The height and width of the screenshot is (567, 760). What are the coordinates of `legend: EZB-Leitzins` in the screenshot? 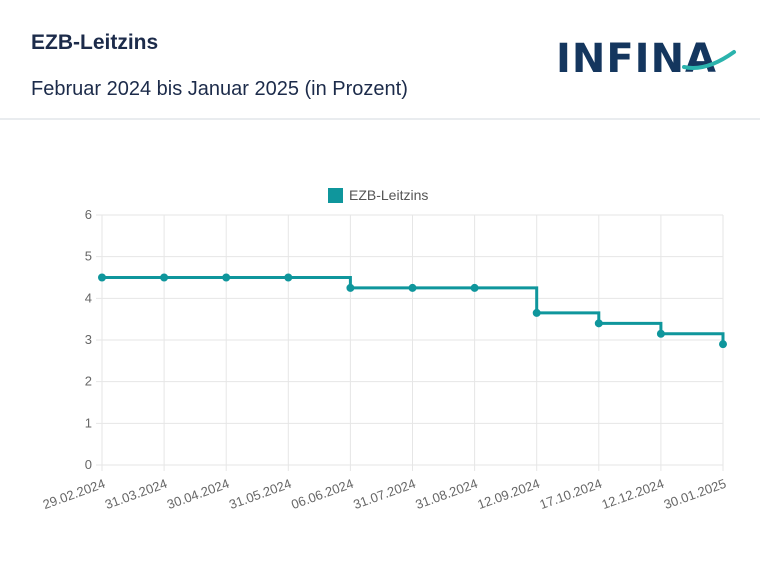 It's located at (378, 195).